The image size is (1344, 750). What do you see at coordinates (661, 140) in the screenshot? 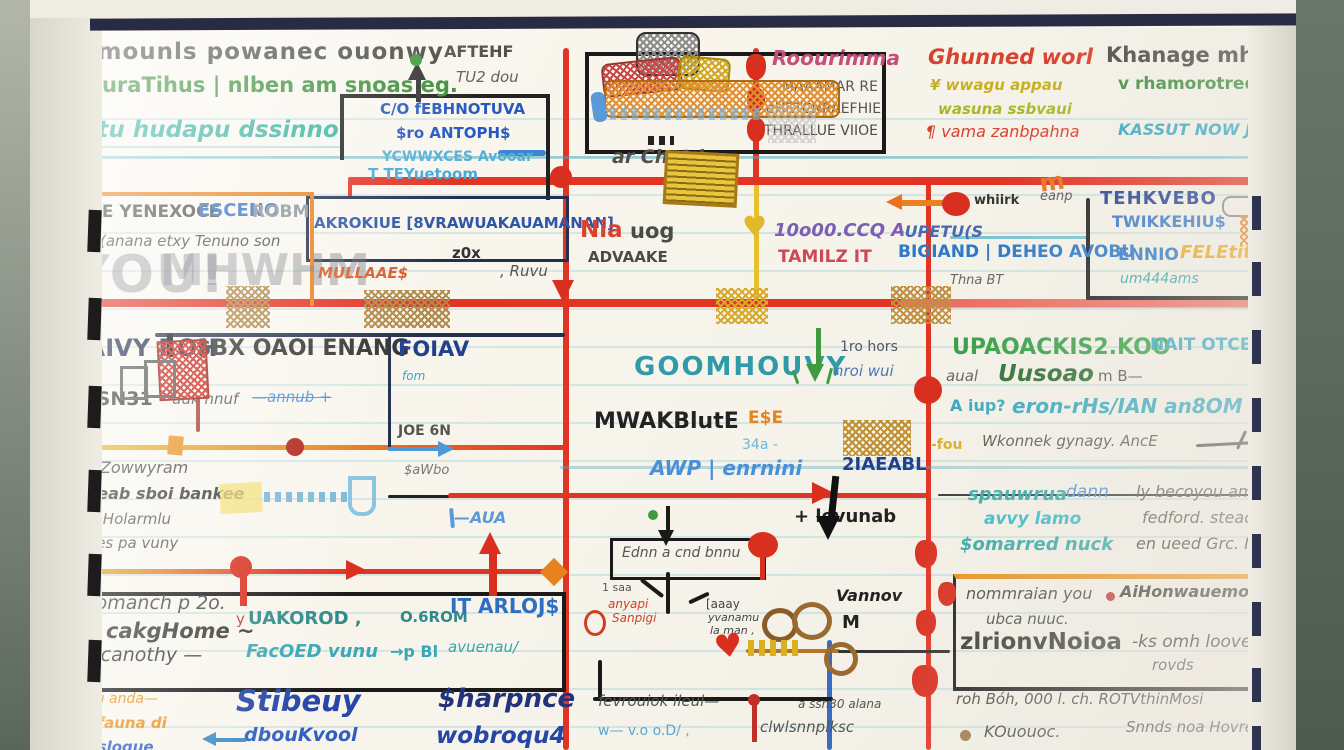
I see `sofa-leg-marks` at bounding box center [661, 140].